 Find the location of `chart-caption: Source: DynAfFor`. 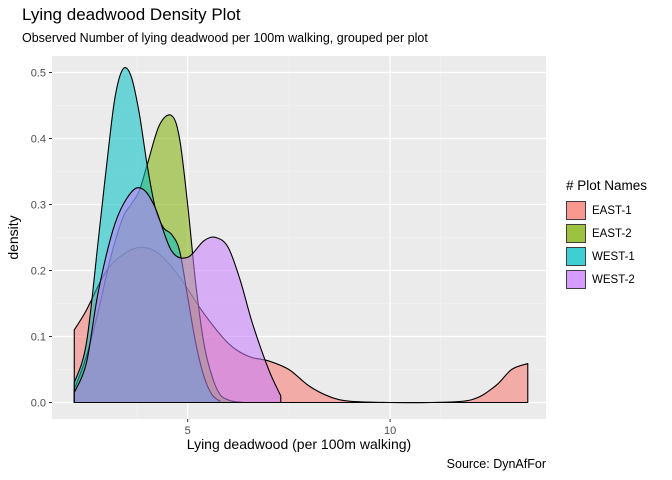

chart-caption: Source: DynAfFor is located at coordinates (496, 464).